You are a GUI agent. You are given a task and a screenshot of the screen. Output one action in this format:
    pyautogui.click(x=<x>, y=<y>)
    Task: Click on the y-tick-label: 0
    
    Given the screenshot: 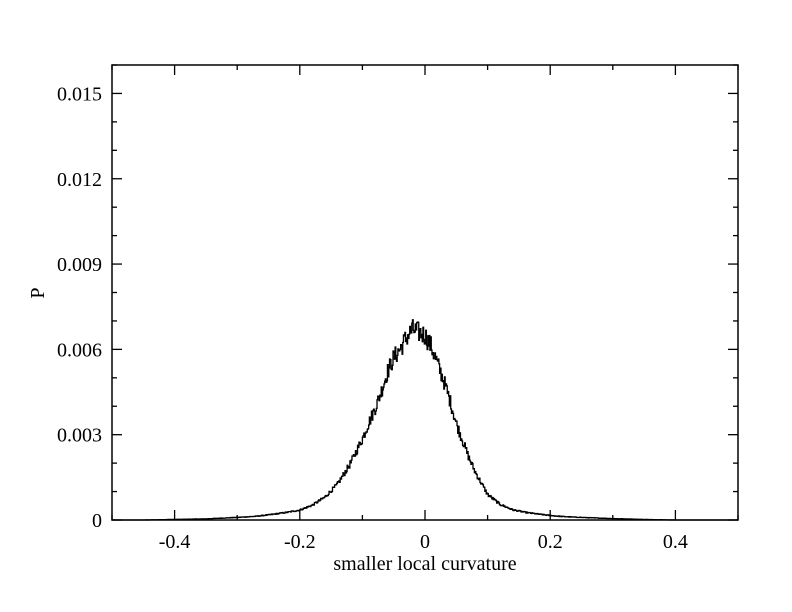 What is the action you would take?
    pyautogui.click(x=97, y=521)
    